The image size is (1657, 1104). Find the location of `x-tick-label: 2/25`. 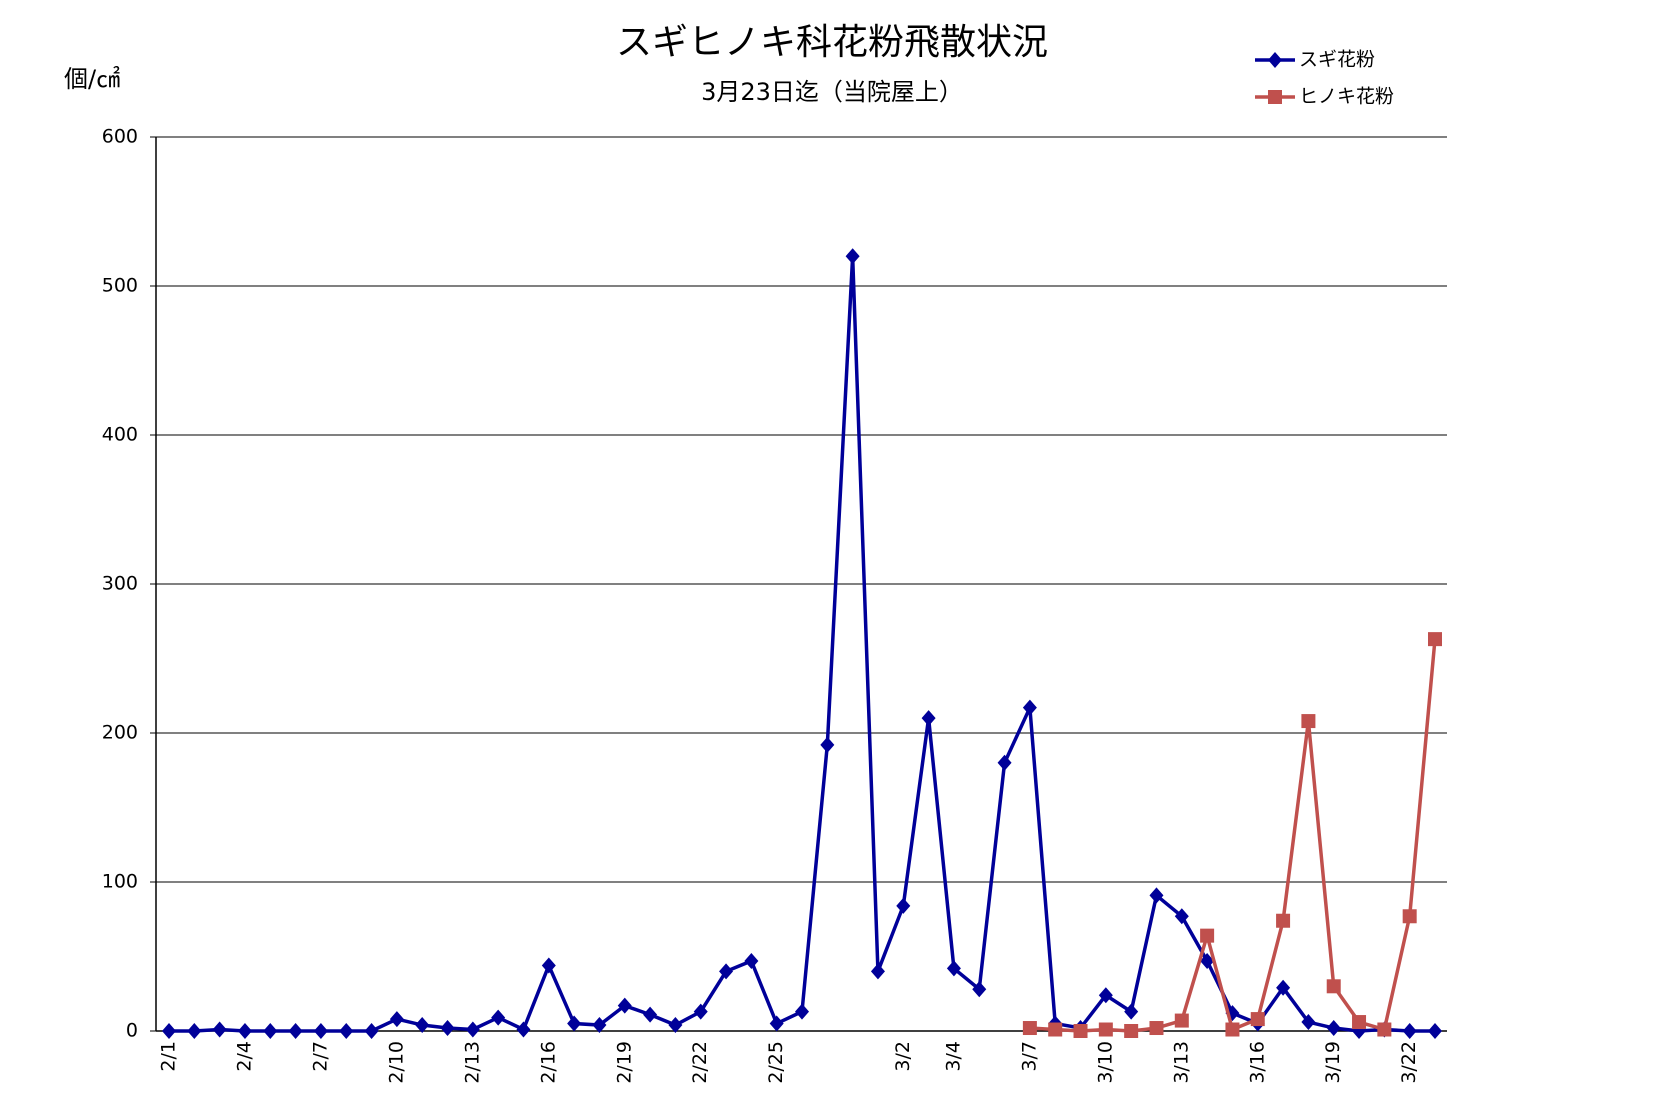

x-tick-label: 2/25 is located at coordinates (776, 1062).